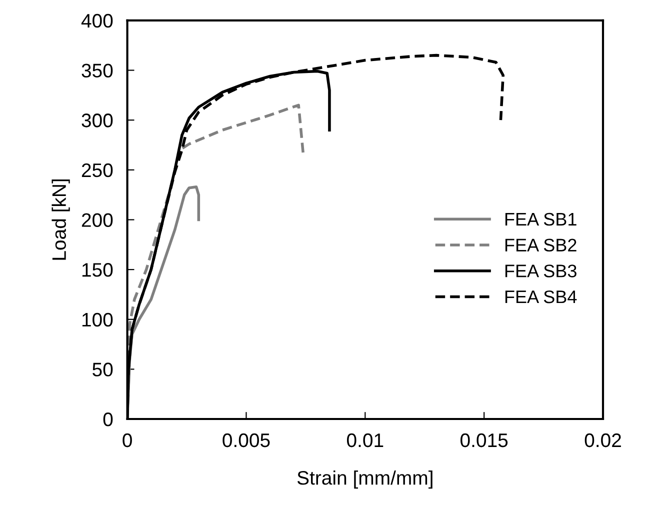  What do you see at coordinates (97, 270) in the screenshot?
I see `y-tick-label: 150` at bounding box center [97, 270].